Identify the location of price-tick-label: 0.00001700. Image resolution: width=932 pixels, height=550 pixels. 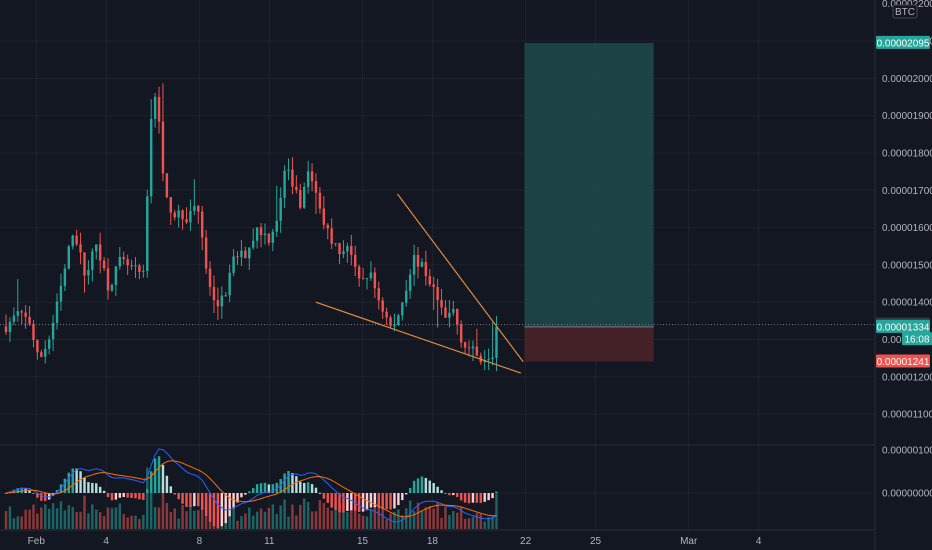
(907, 191).